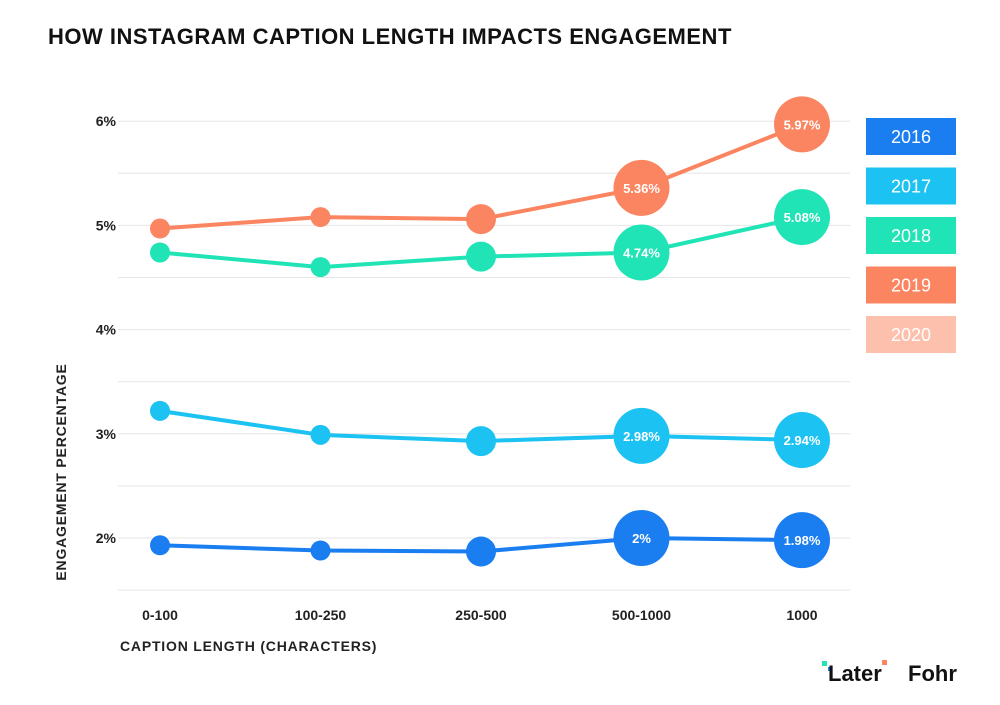  What do you see at coordinates (641, 615) in the screenshot?
I see `x-tick-label: 500-1000` at bounding box center [641, 615].